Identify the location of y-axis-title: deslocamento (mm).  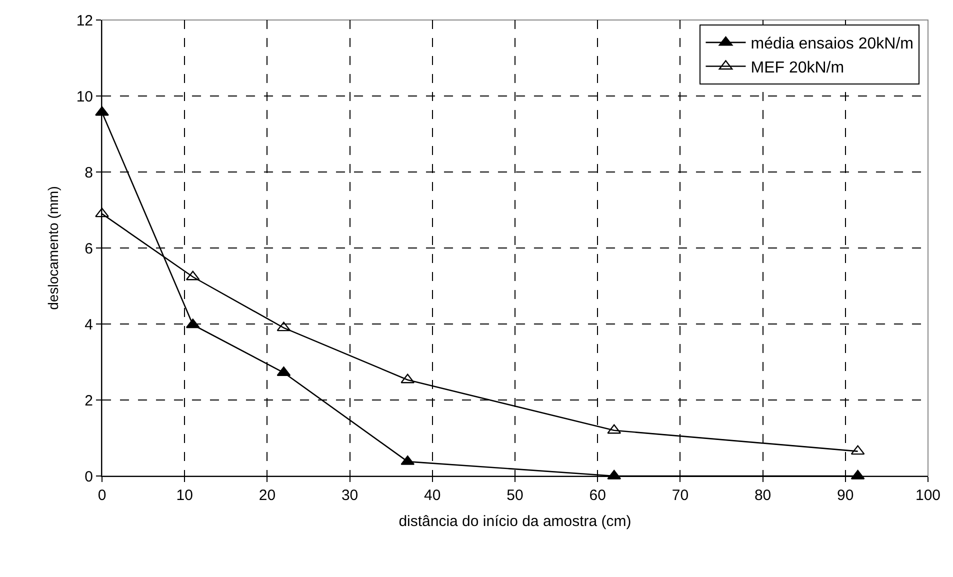
(52, 248).